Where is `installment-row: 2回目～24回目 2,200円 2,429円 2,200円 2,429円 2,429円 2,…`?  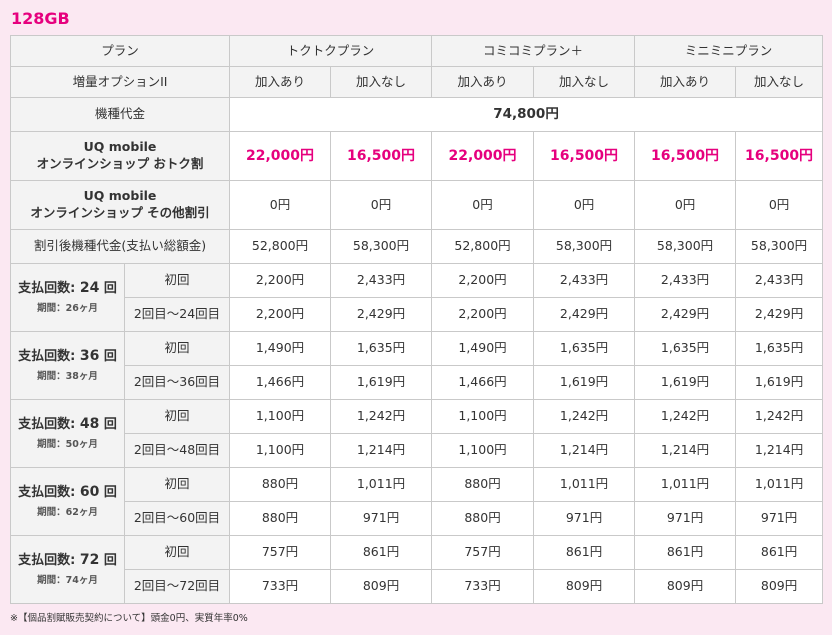
installment-row: 2回目～24回目 2,200円 2,429円 2,200円 2,429円 2,429円 2,… is located at coordinates (417, 314).